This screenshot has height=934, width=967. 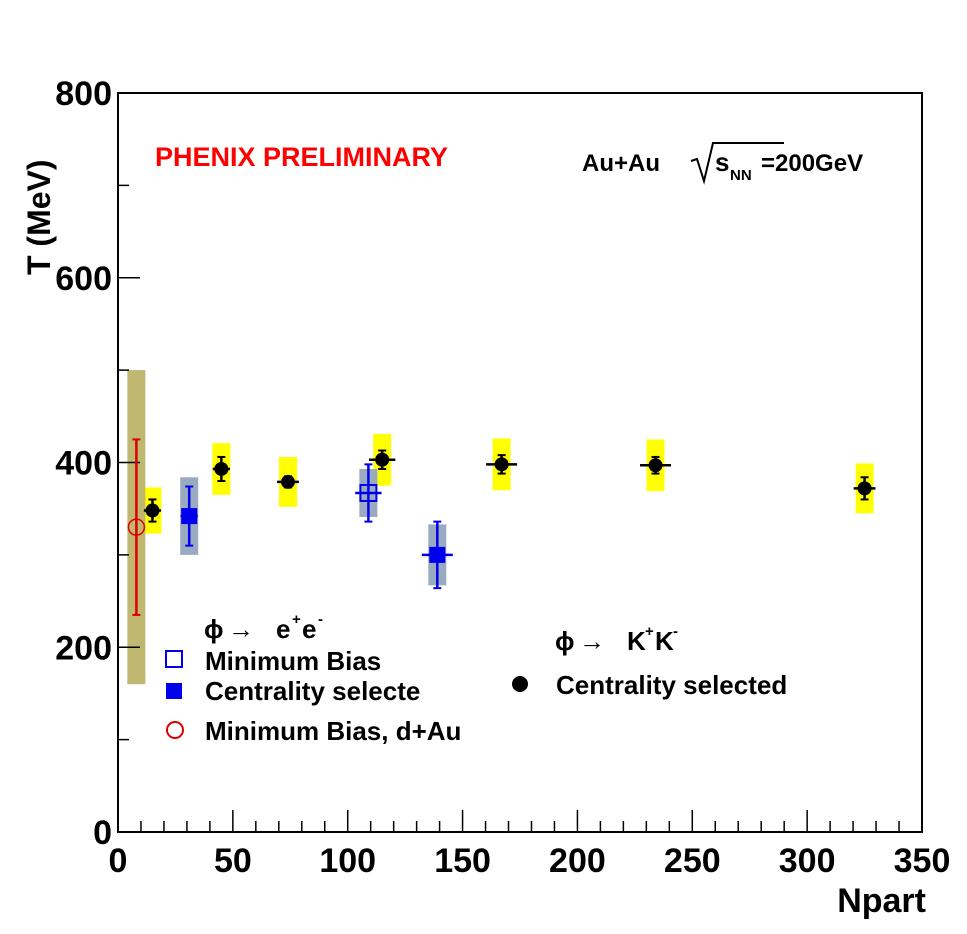 What do you see at coordinates (649, 661) in the screenshot?
I see `legend-kk: ϕ → K + K - Centrality selected` at bounding box center [649, 661].